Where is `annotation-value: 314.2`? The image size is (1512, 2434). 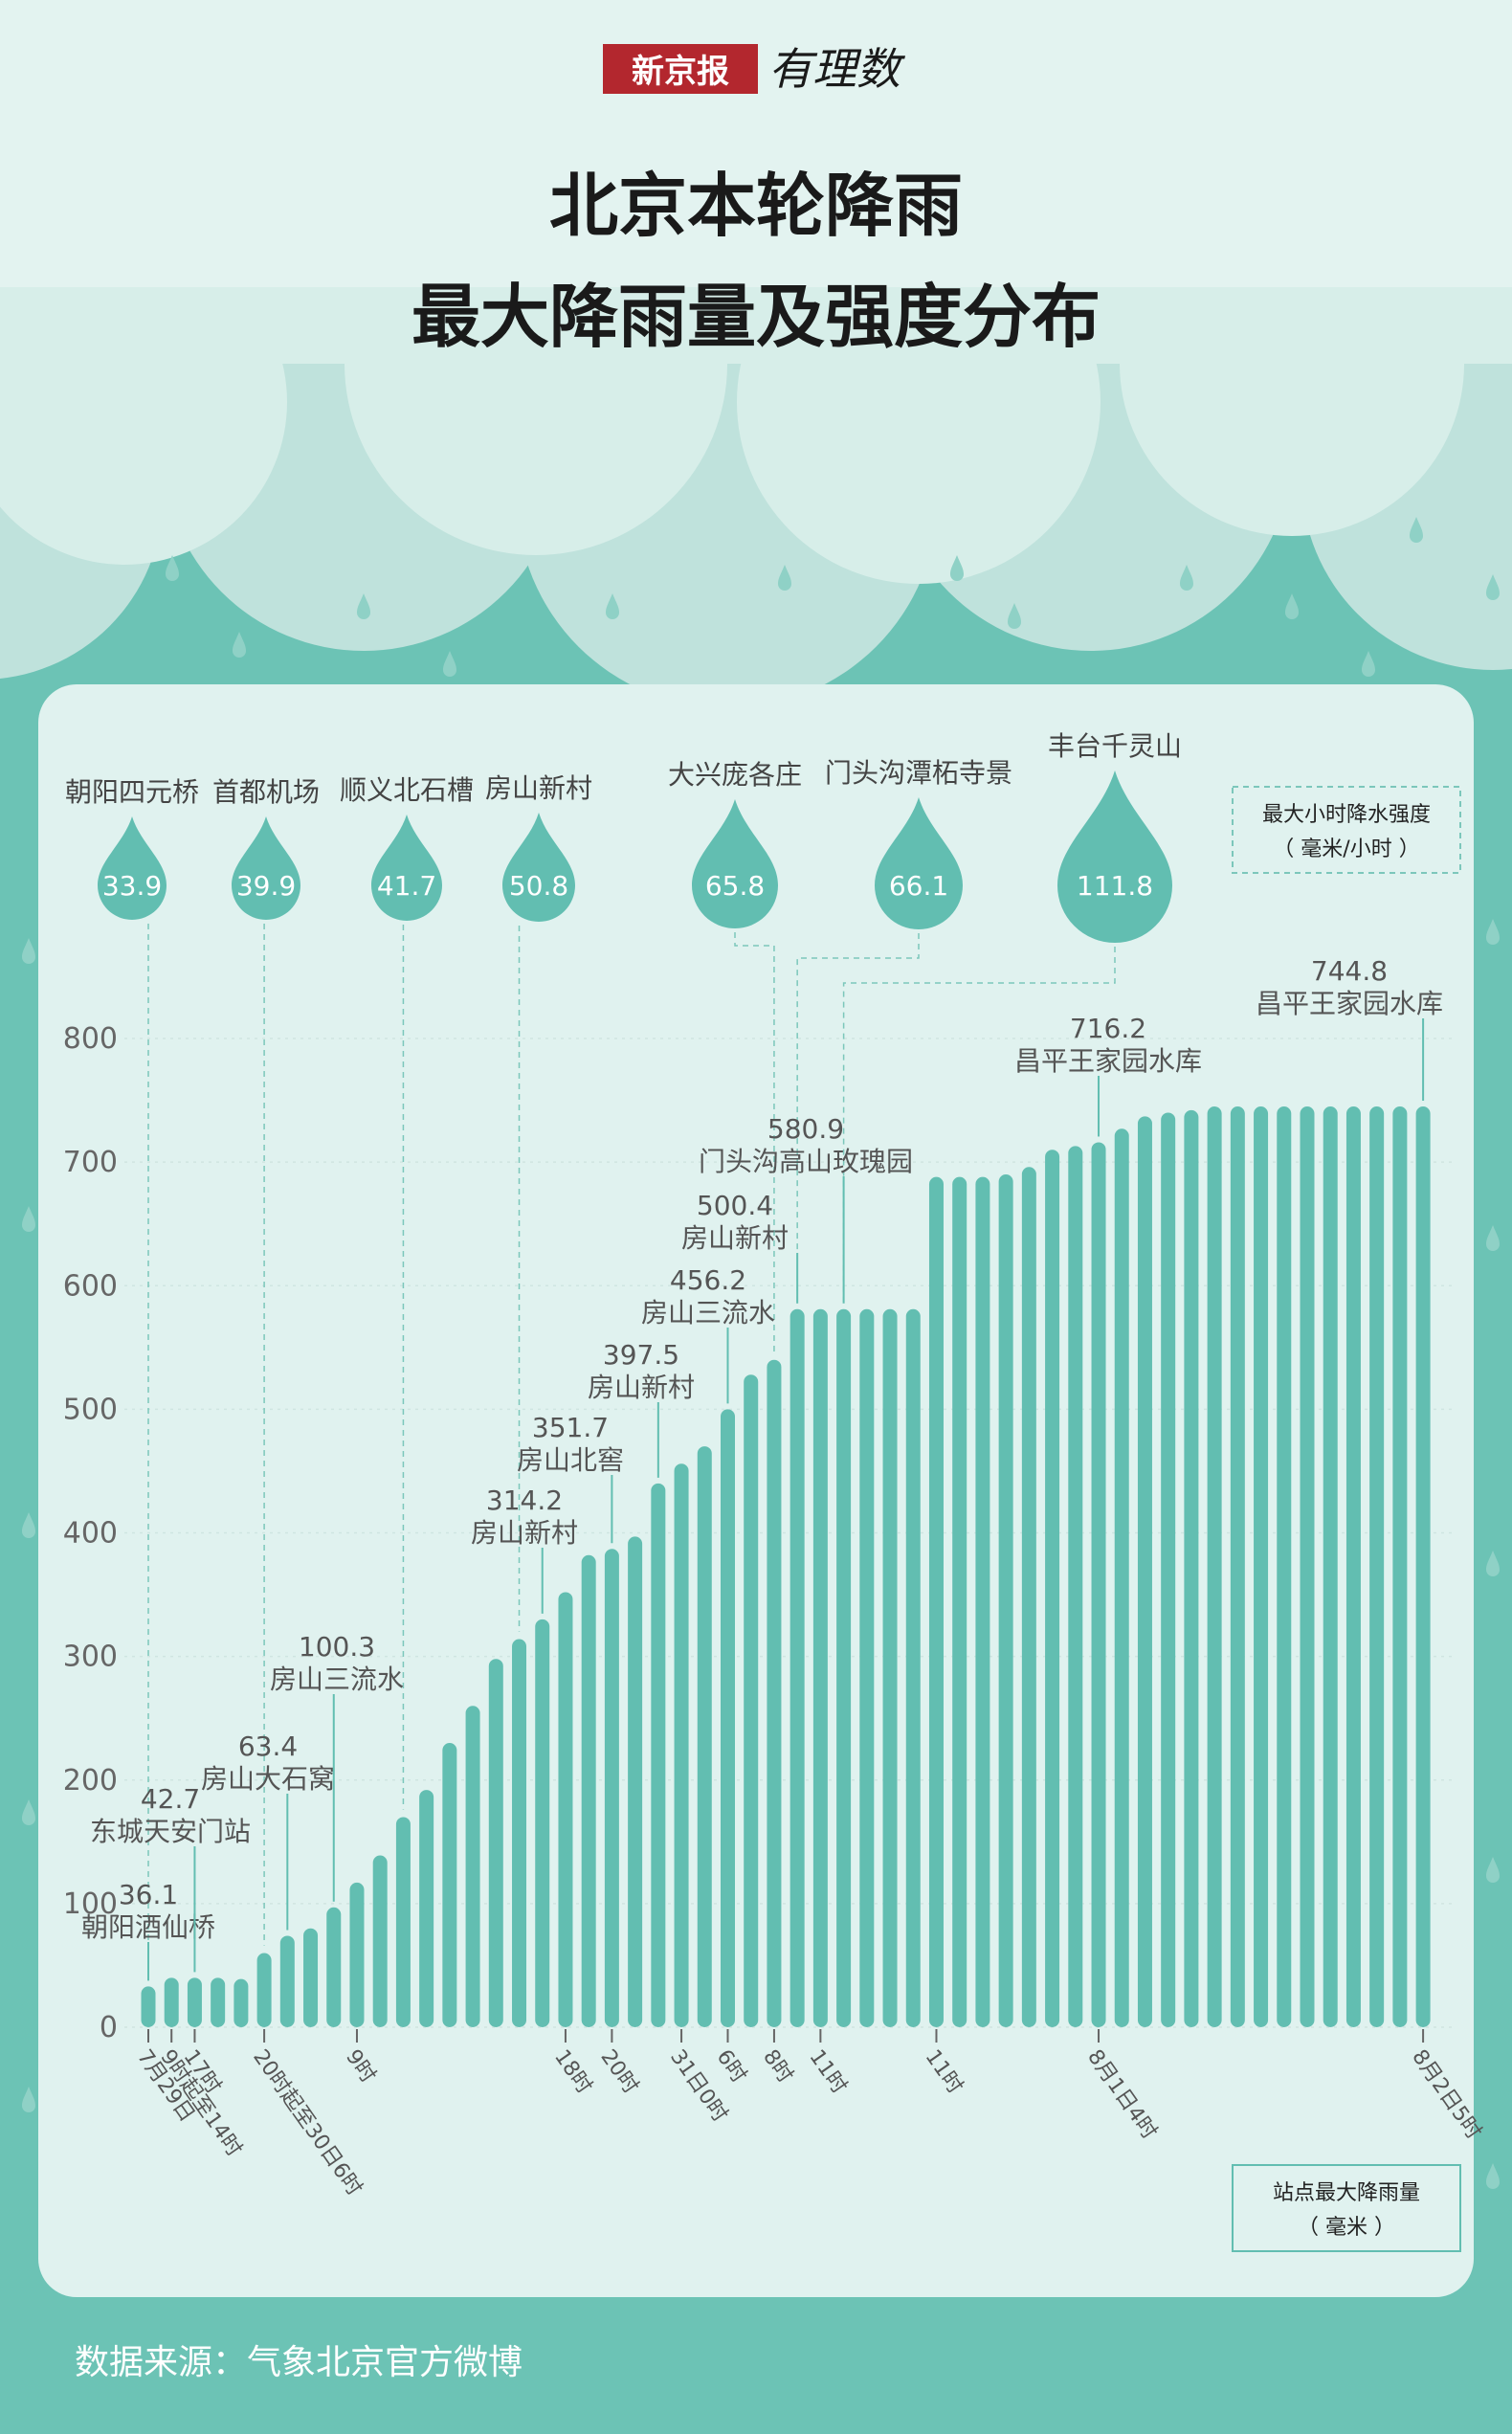
annotation-value: 314.2 is located at coordinates (524, 1500).